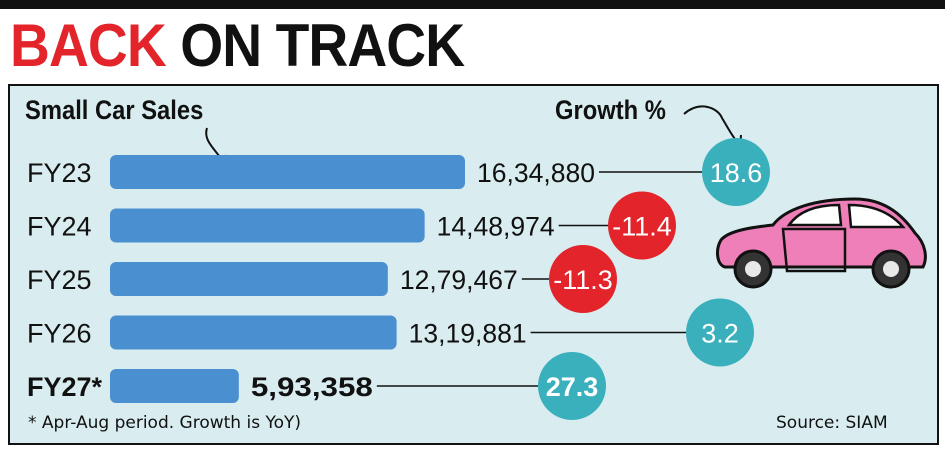 This screenshot has width=945, height=451. I want to click on growth-label: 3.2, so click(720, 334).